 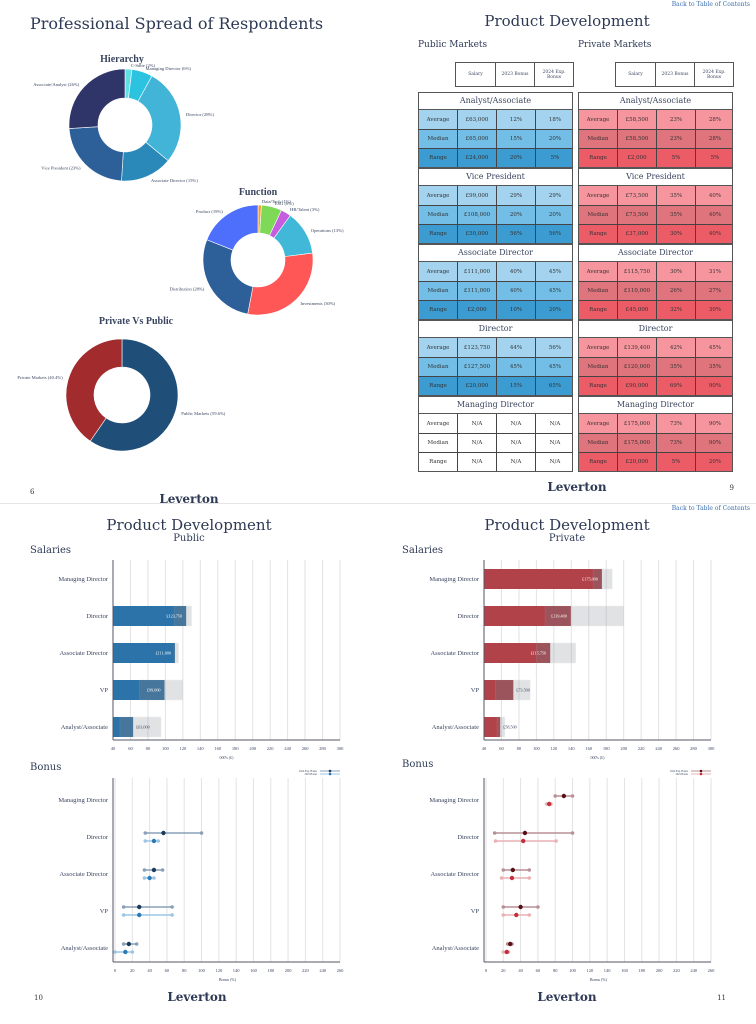 What do you see at coordinates (83, 800) in the screenshot?
I see `category-label: Managing Director` at bounding box center [83, 800].